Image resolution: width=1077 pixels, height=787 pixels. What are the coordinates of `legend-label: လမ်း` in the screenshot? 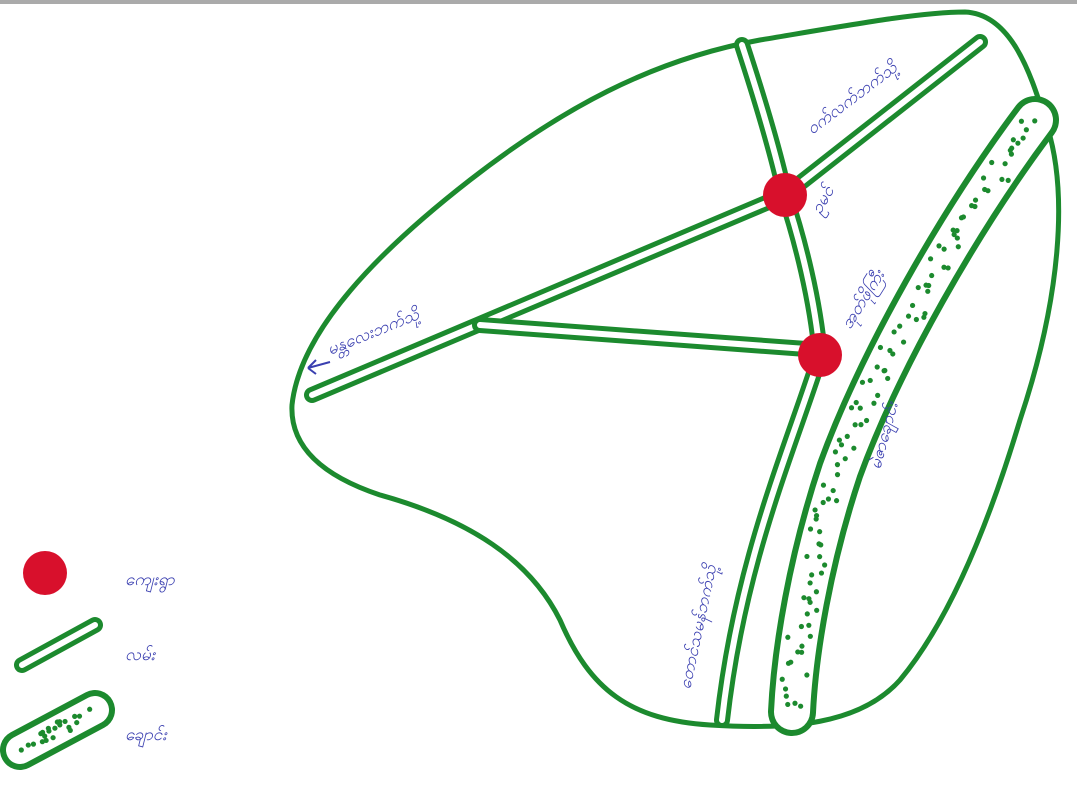 It's located at (141, 655).